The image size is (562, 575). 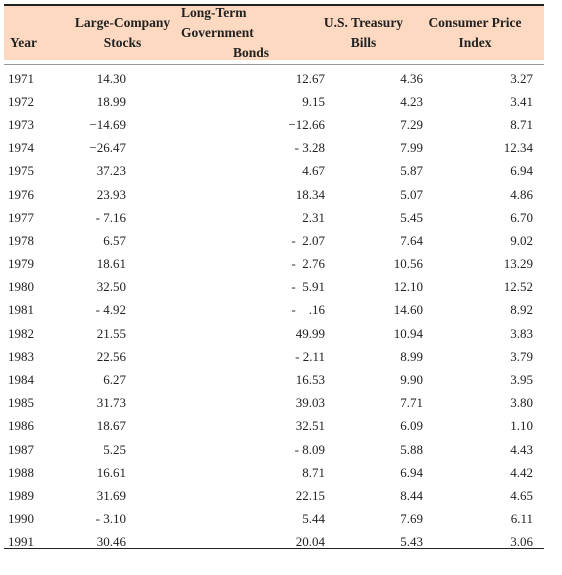 What do you see at coordinates (21, 495) in the screenshot?
I see `cell-year: 1989` at bounding box center [21, 495].